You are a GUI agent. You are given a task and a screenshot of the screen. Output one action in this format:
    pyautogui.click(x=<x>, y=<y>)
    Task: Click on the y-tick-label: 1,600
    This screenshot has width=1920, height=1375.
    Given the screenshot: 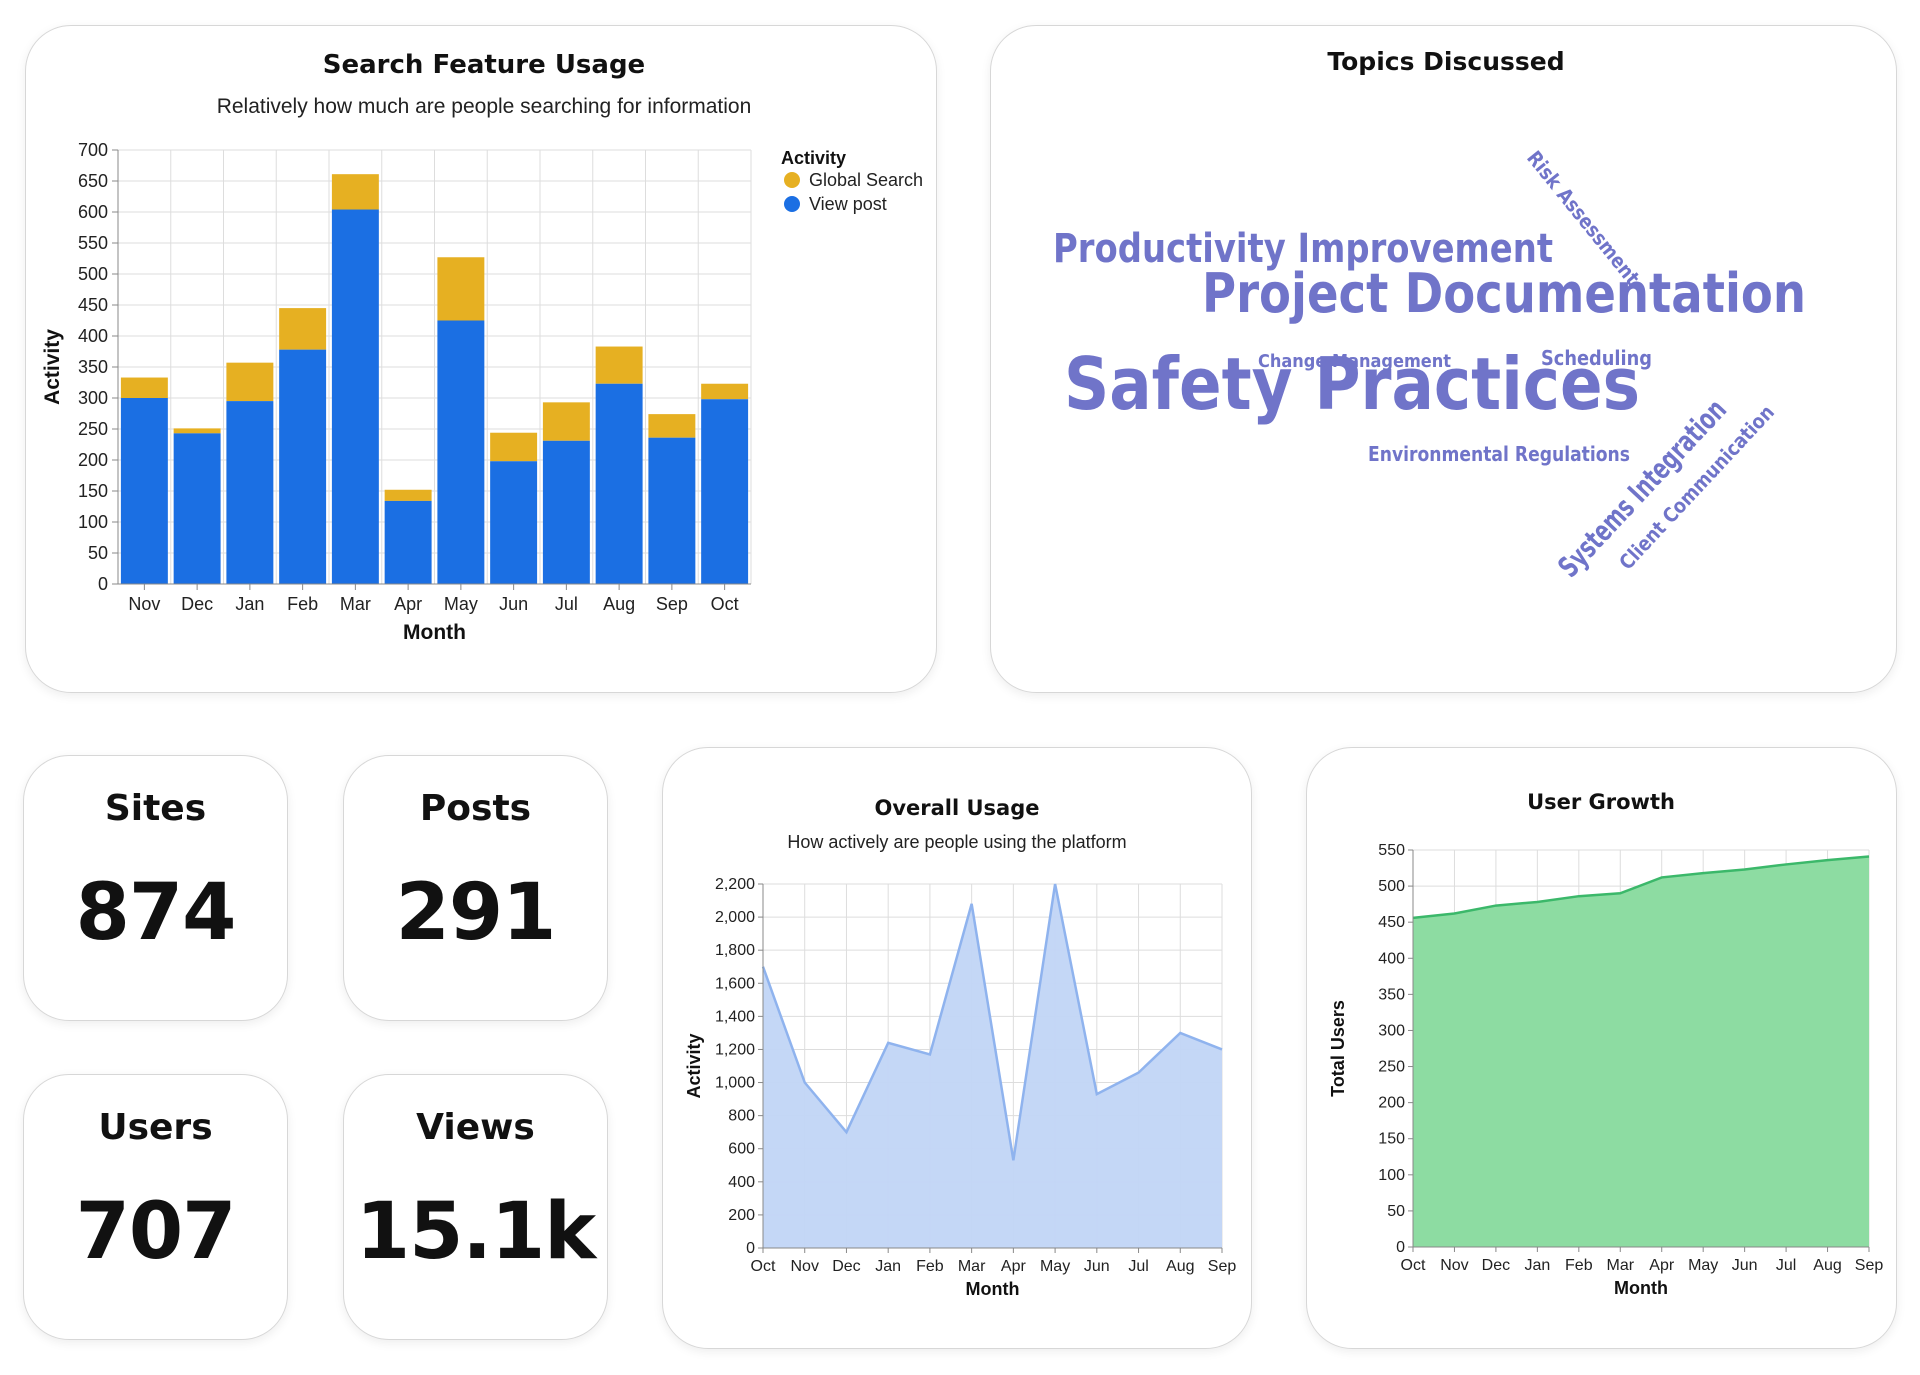 What is the action you would take?
    pyautogui.click(x=735, y=983)
    